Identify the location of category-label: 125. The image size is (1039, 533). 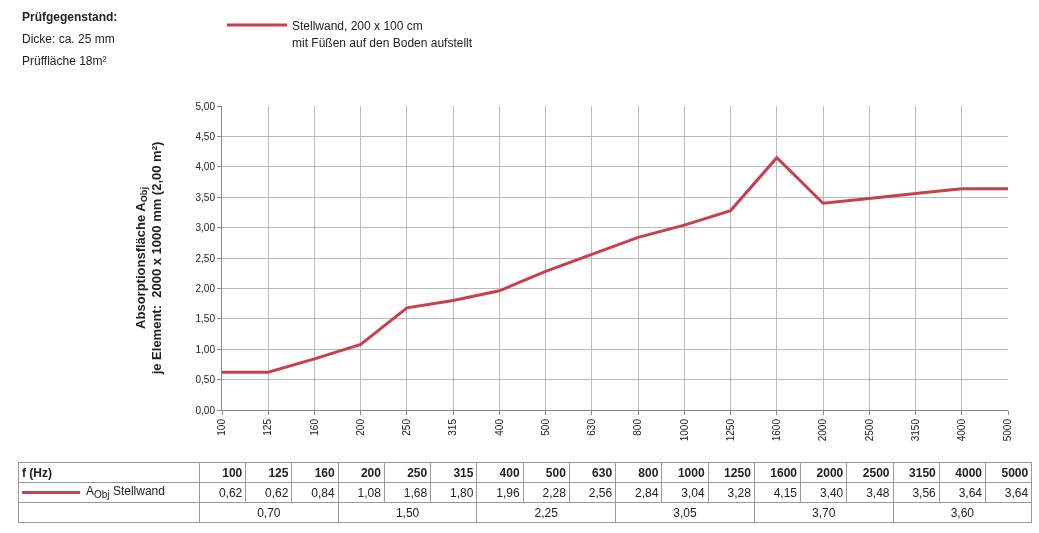
(278, 472).